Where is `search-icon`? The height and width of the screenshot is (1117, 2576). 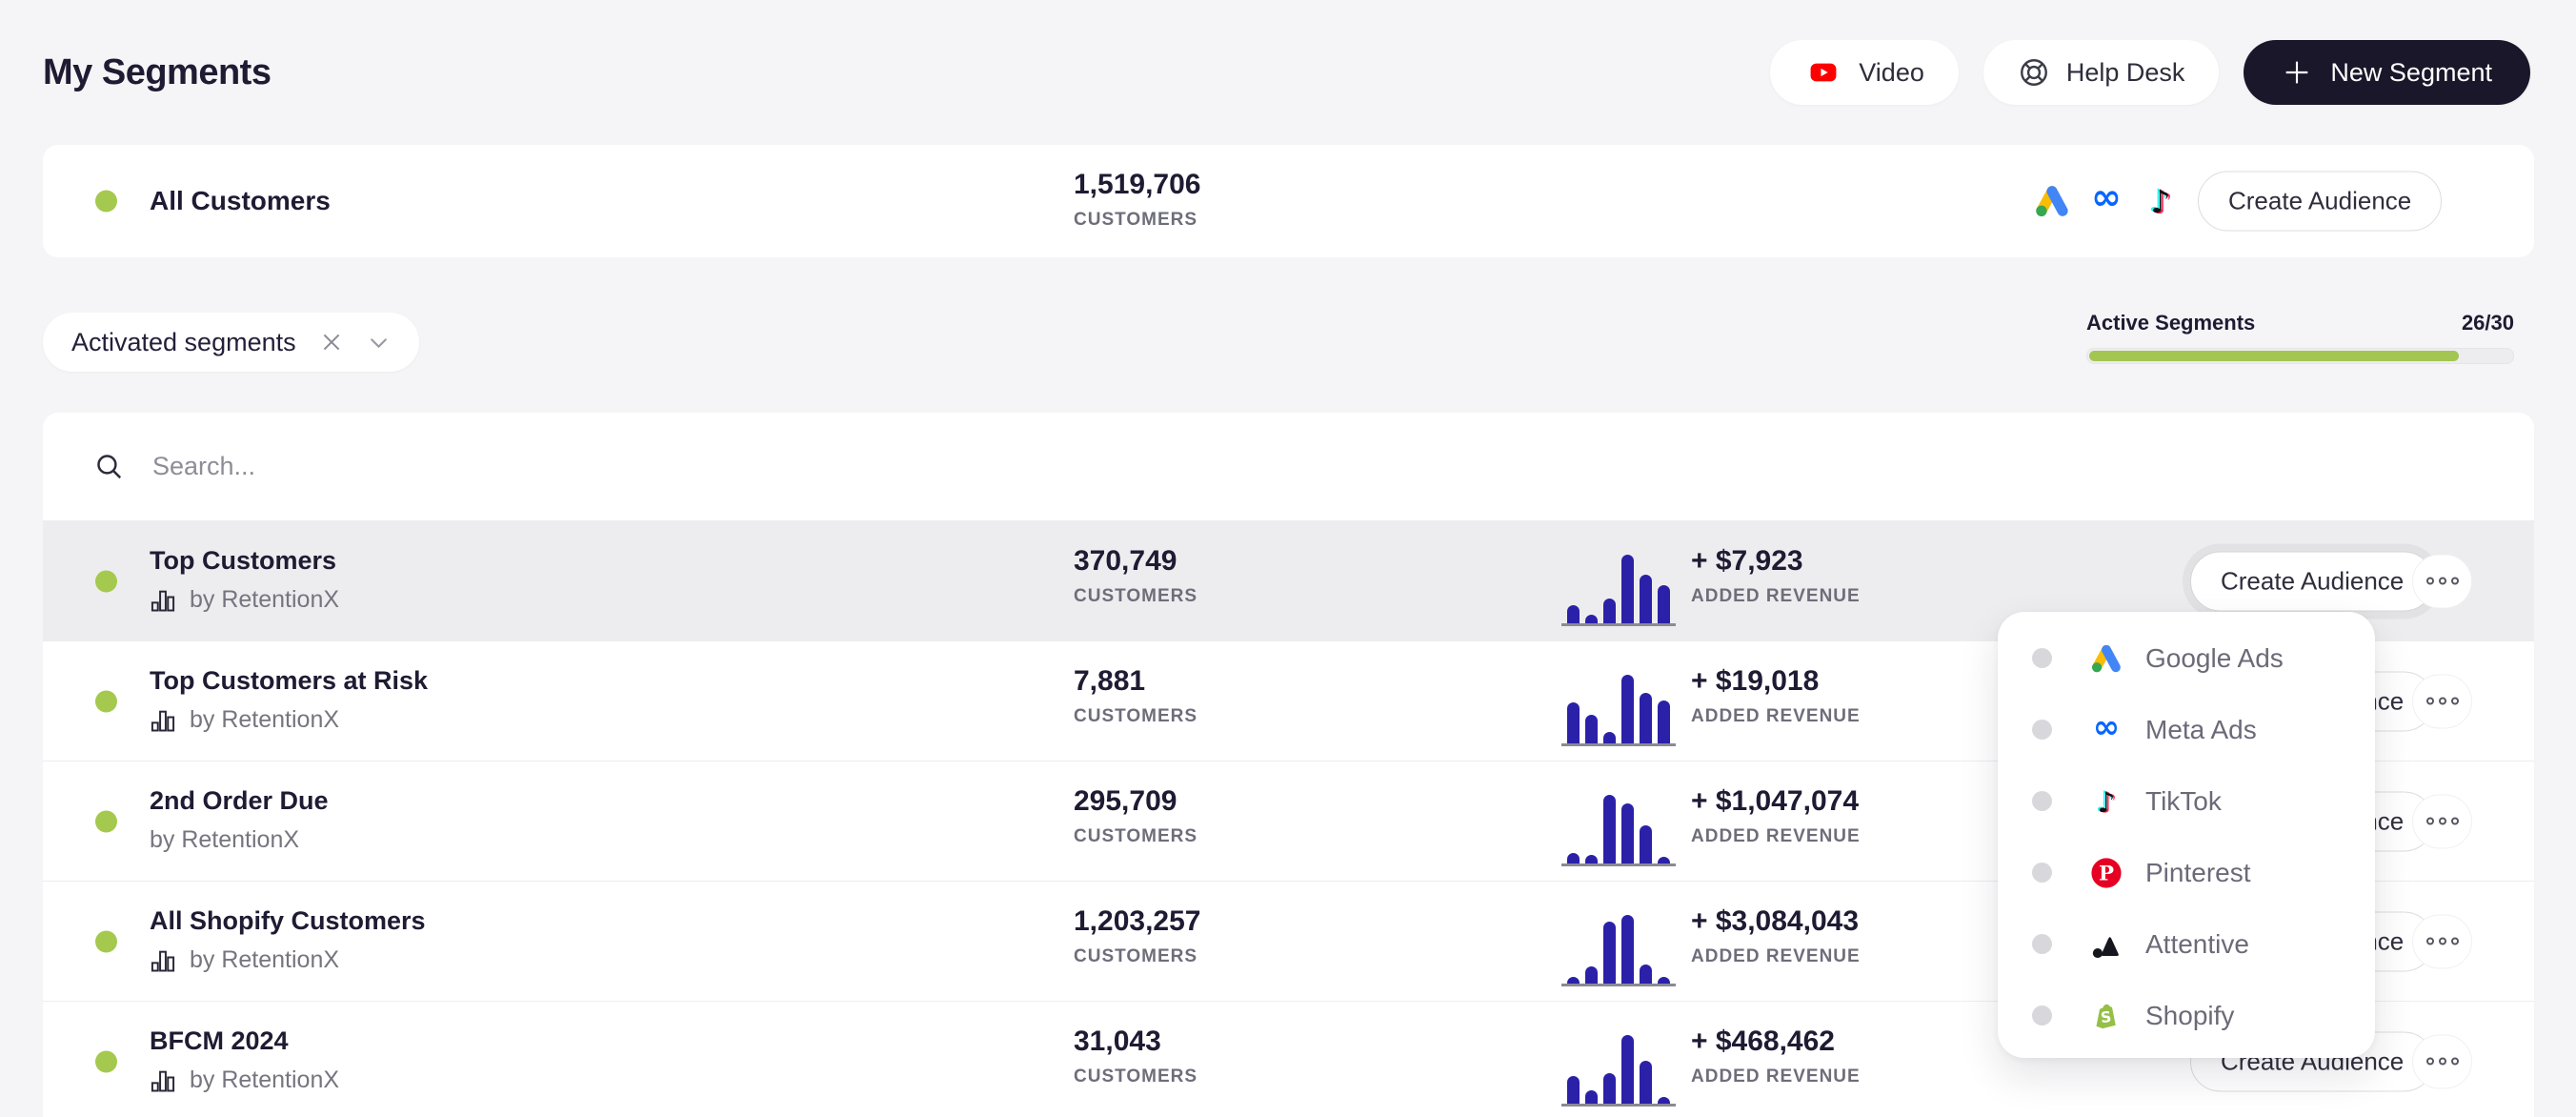
search-icon is located at coordinates (109, 467).